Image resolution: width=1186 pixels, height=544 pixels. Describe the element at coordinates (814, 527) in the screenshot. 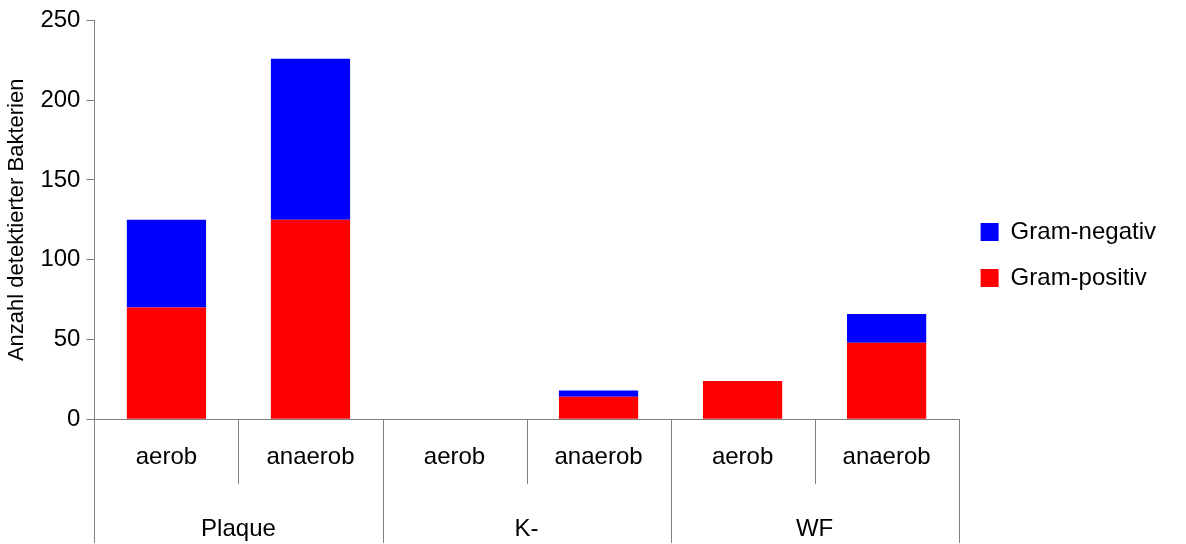

I see `text: WF` at that location.